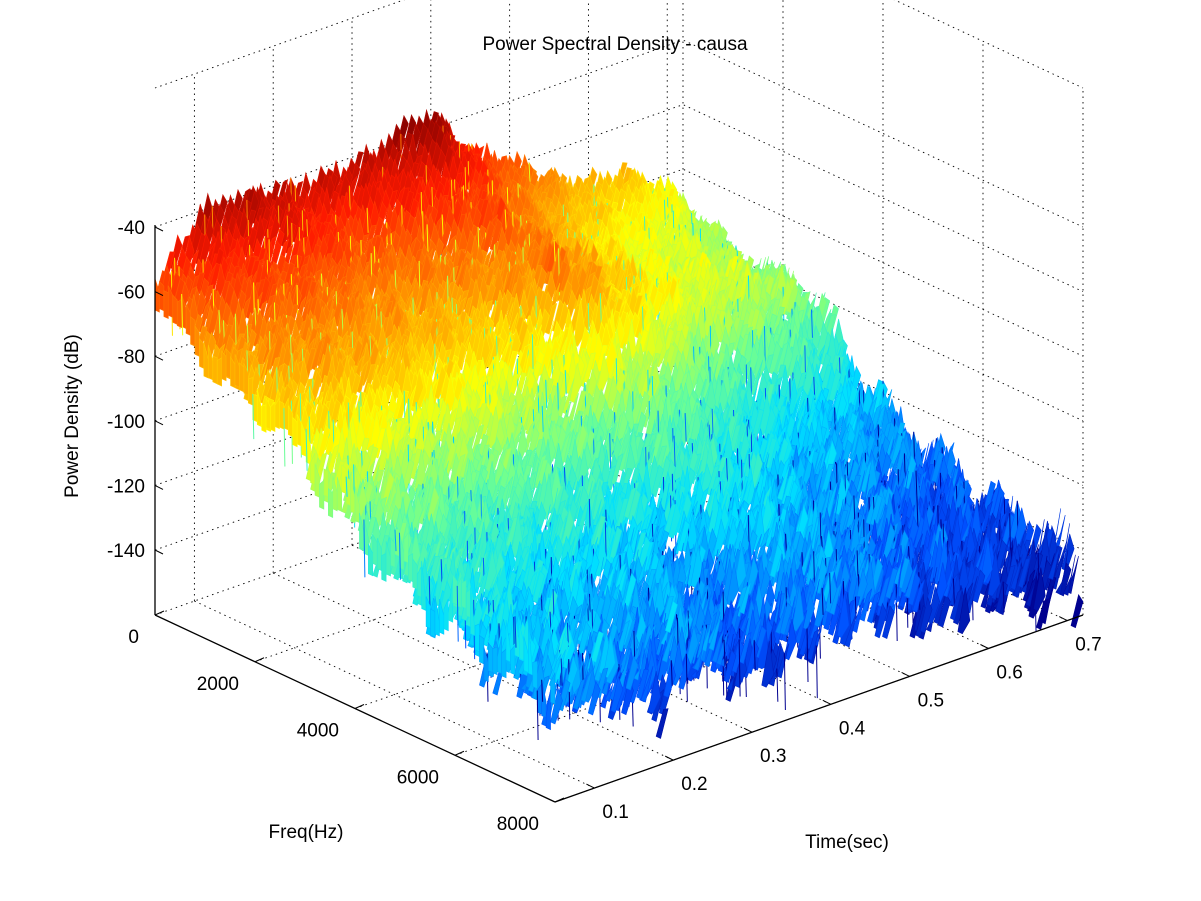 The height and width of the screenshot is (901, 1201). What do you see at coordinates (614, 44) in the screenshot?
I see `chart-title: Power Spectral Density - causa` at bounding box center [614, 44].